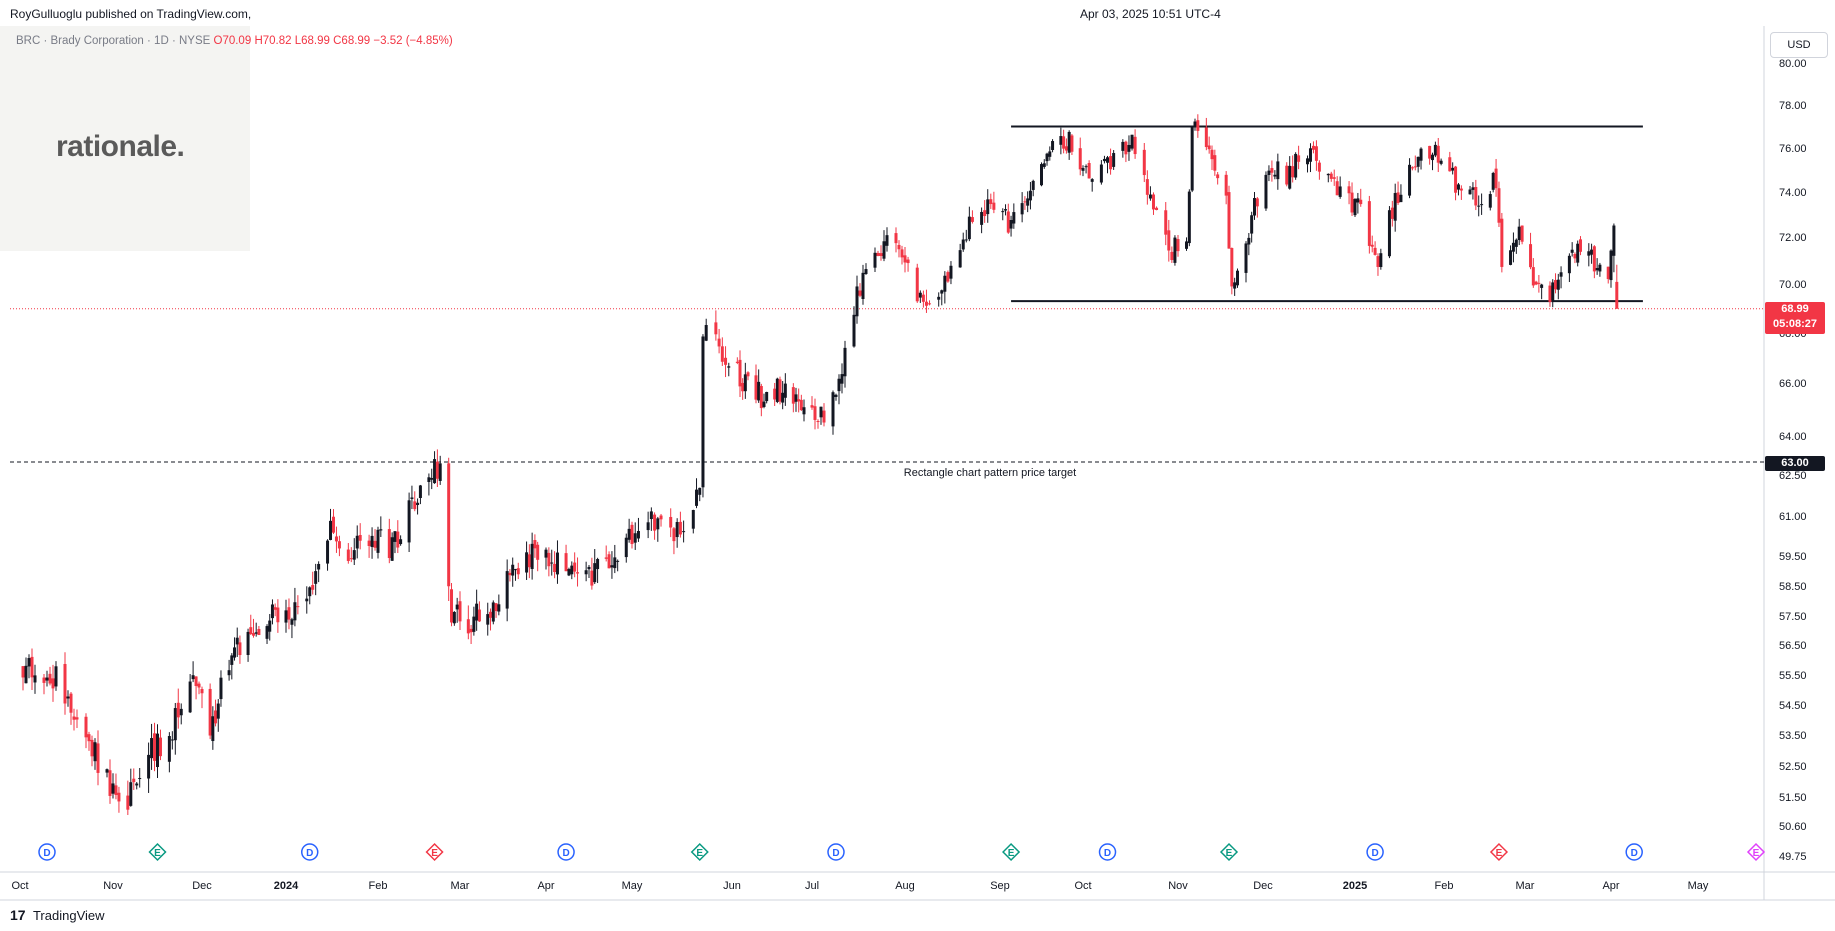 Image resolution: width=1835 pixels, height=931 pixels. What do you see at coordinates (1082, 886) in the screenshot?
I see `time-tick-label: Oct` at bounding box center [1082, 886].